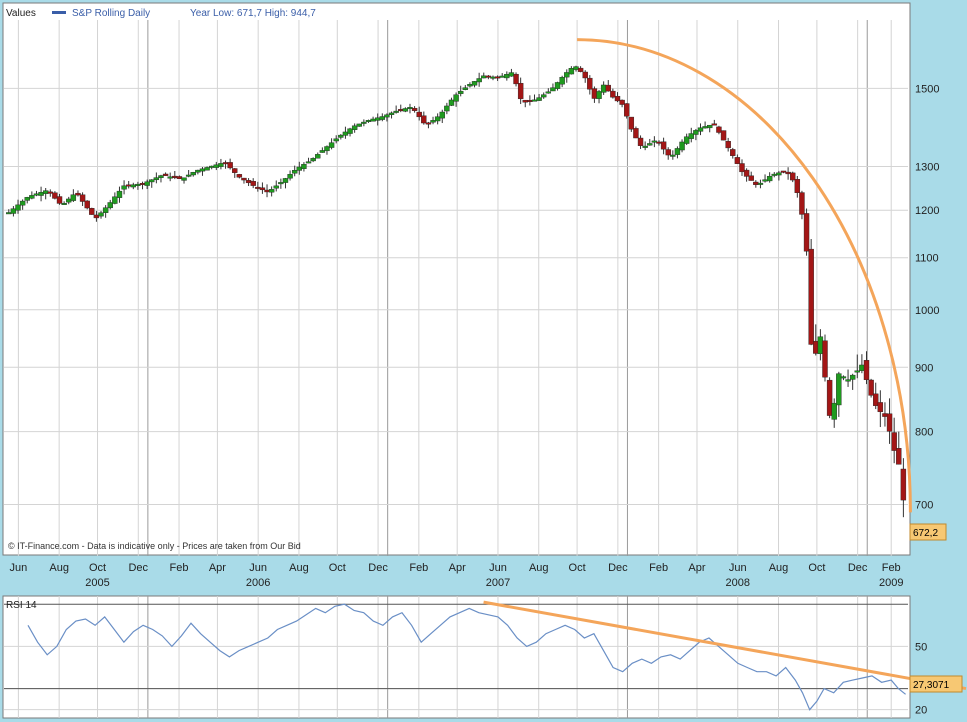 This screenshot has width=967, height=722. I want to click on rsi-series, so click(466, 657).